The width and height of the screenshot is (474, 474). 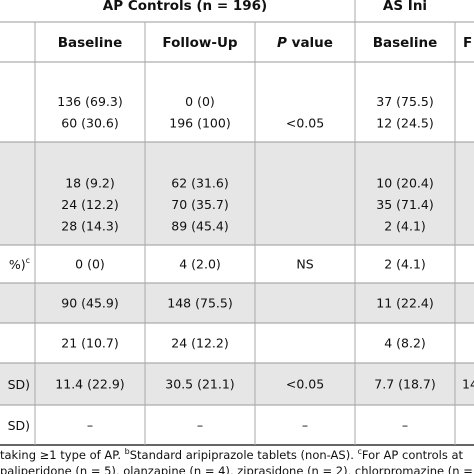 I want to click on cell: 89 (45.4), so click(x=199, y=226).